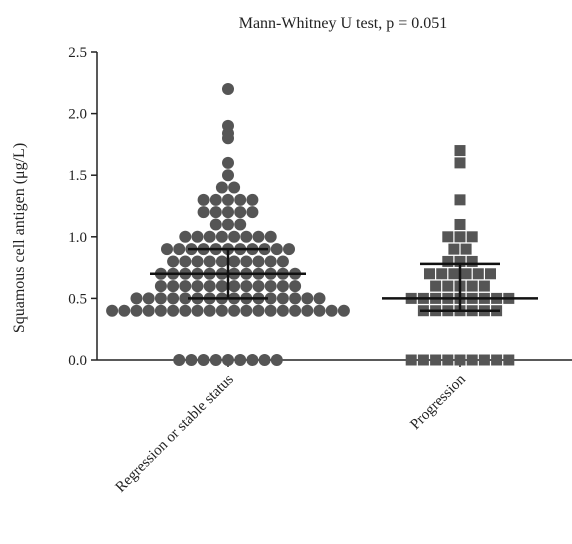 This screenshot has height=544, width=572. What do you see at coordinates (19, 238) in the screenshot?
I see `y-axis-label: Squamous cell antigen (μg/L)` at bounding box center [19, 238].